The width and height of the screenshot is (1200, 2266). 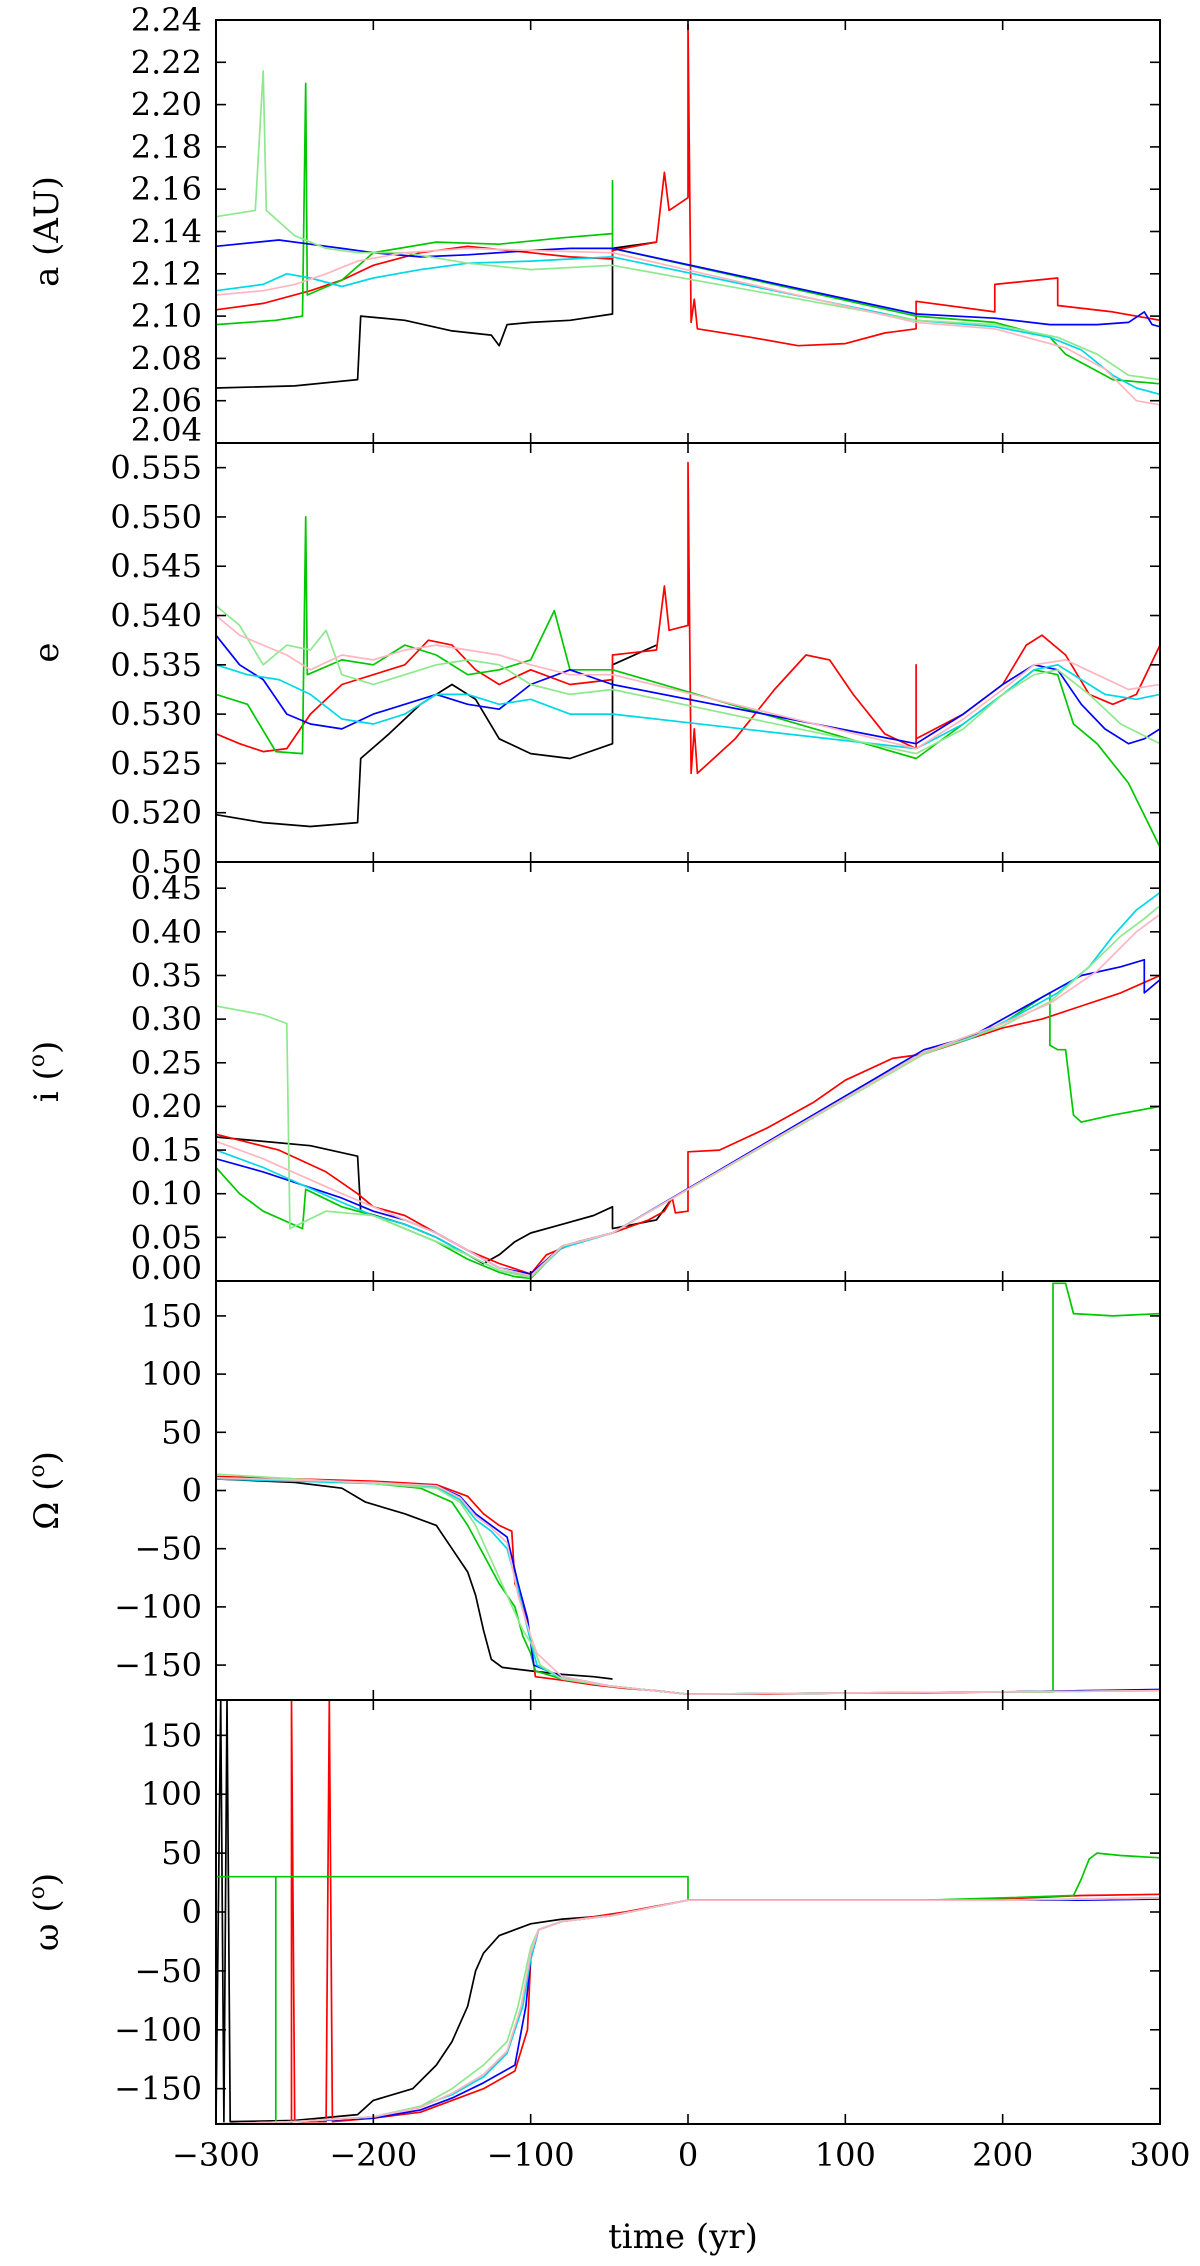 I want to click on plot-frame-peri, so click(x=688, y=1912).